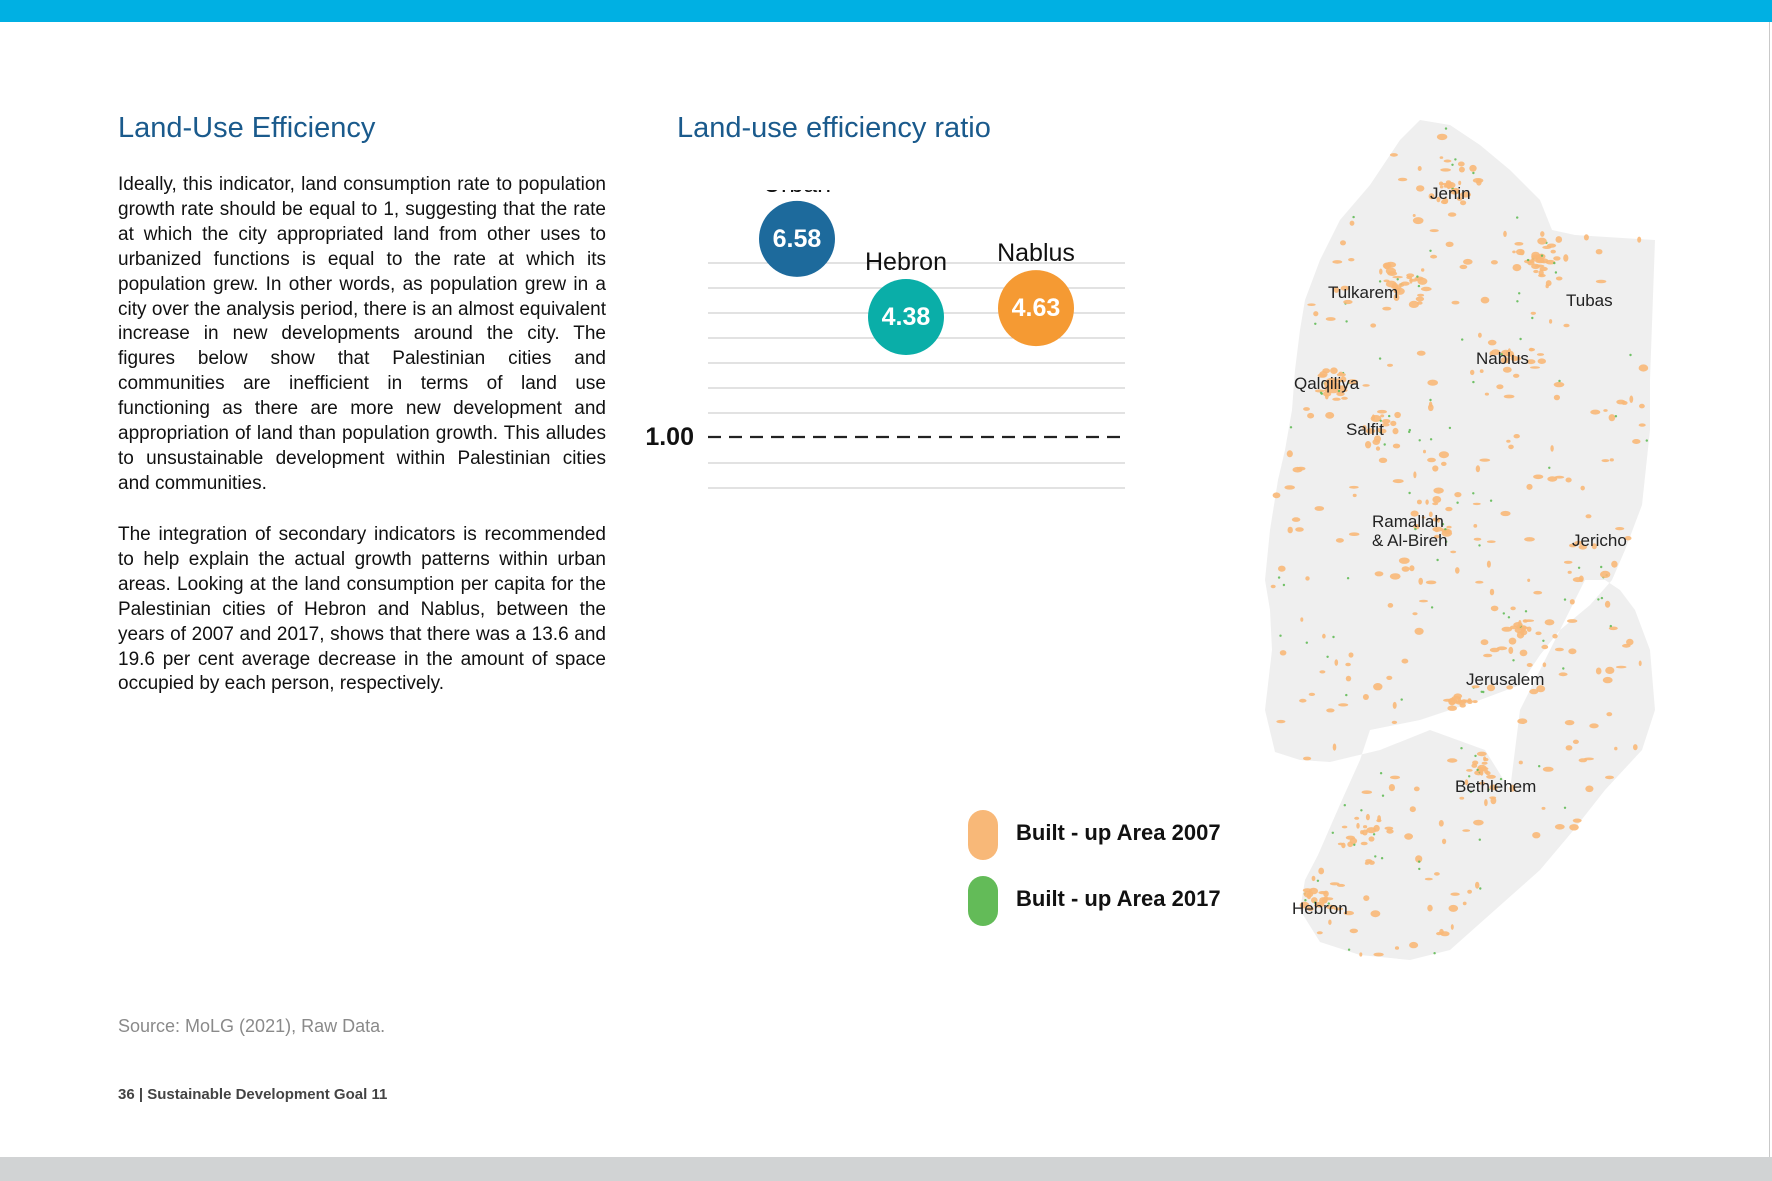 The width and height of the screenshot is (1772, 1181). I want to click on map-label-jerusalem: Jerusalem, so click(1505, 679).